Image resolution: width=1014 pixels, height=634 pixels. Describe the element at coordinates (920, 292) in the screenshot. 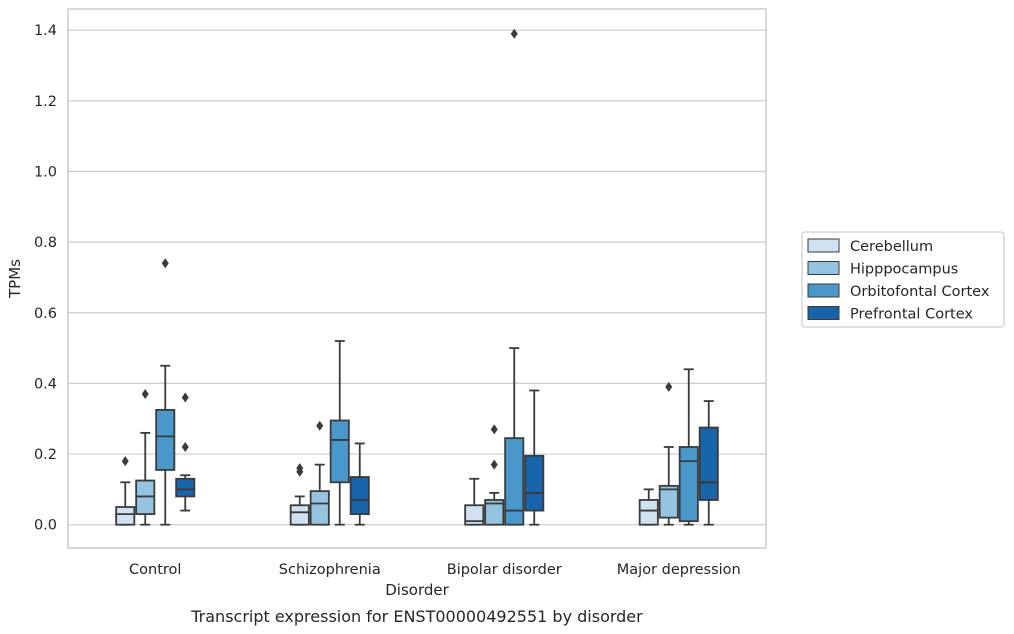

I see `legend-label: Orbitofontal Cortex` at that location.